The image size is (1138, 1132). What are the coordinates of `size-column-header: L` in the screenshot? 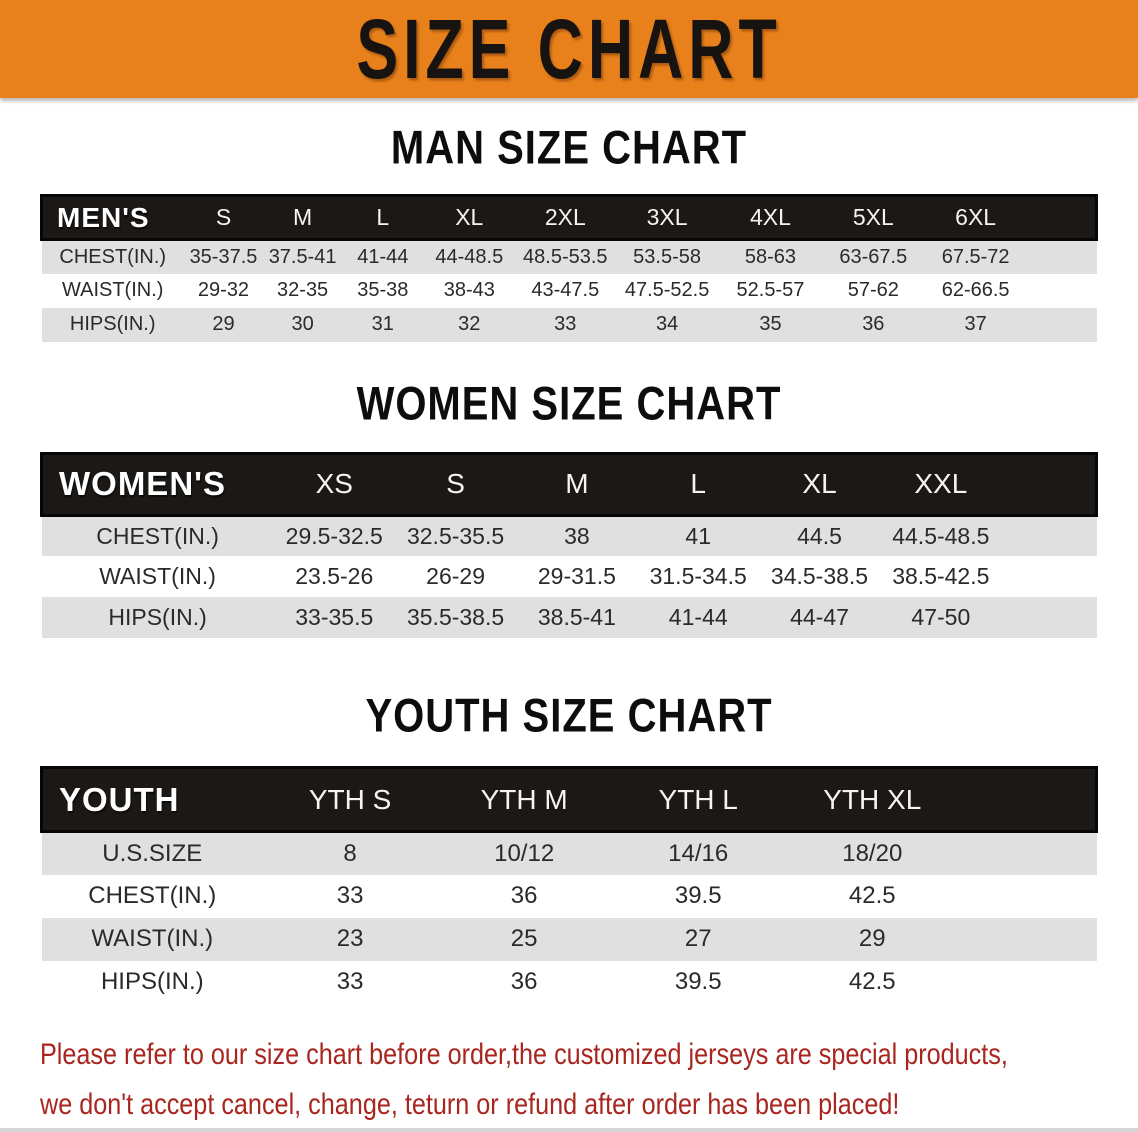 It's located at (383, 217).